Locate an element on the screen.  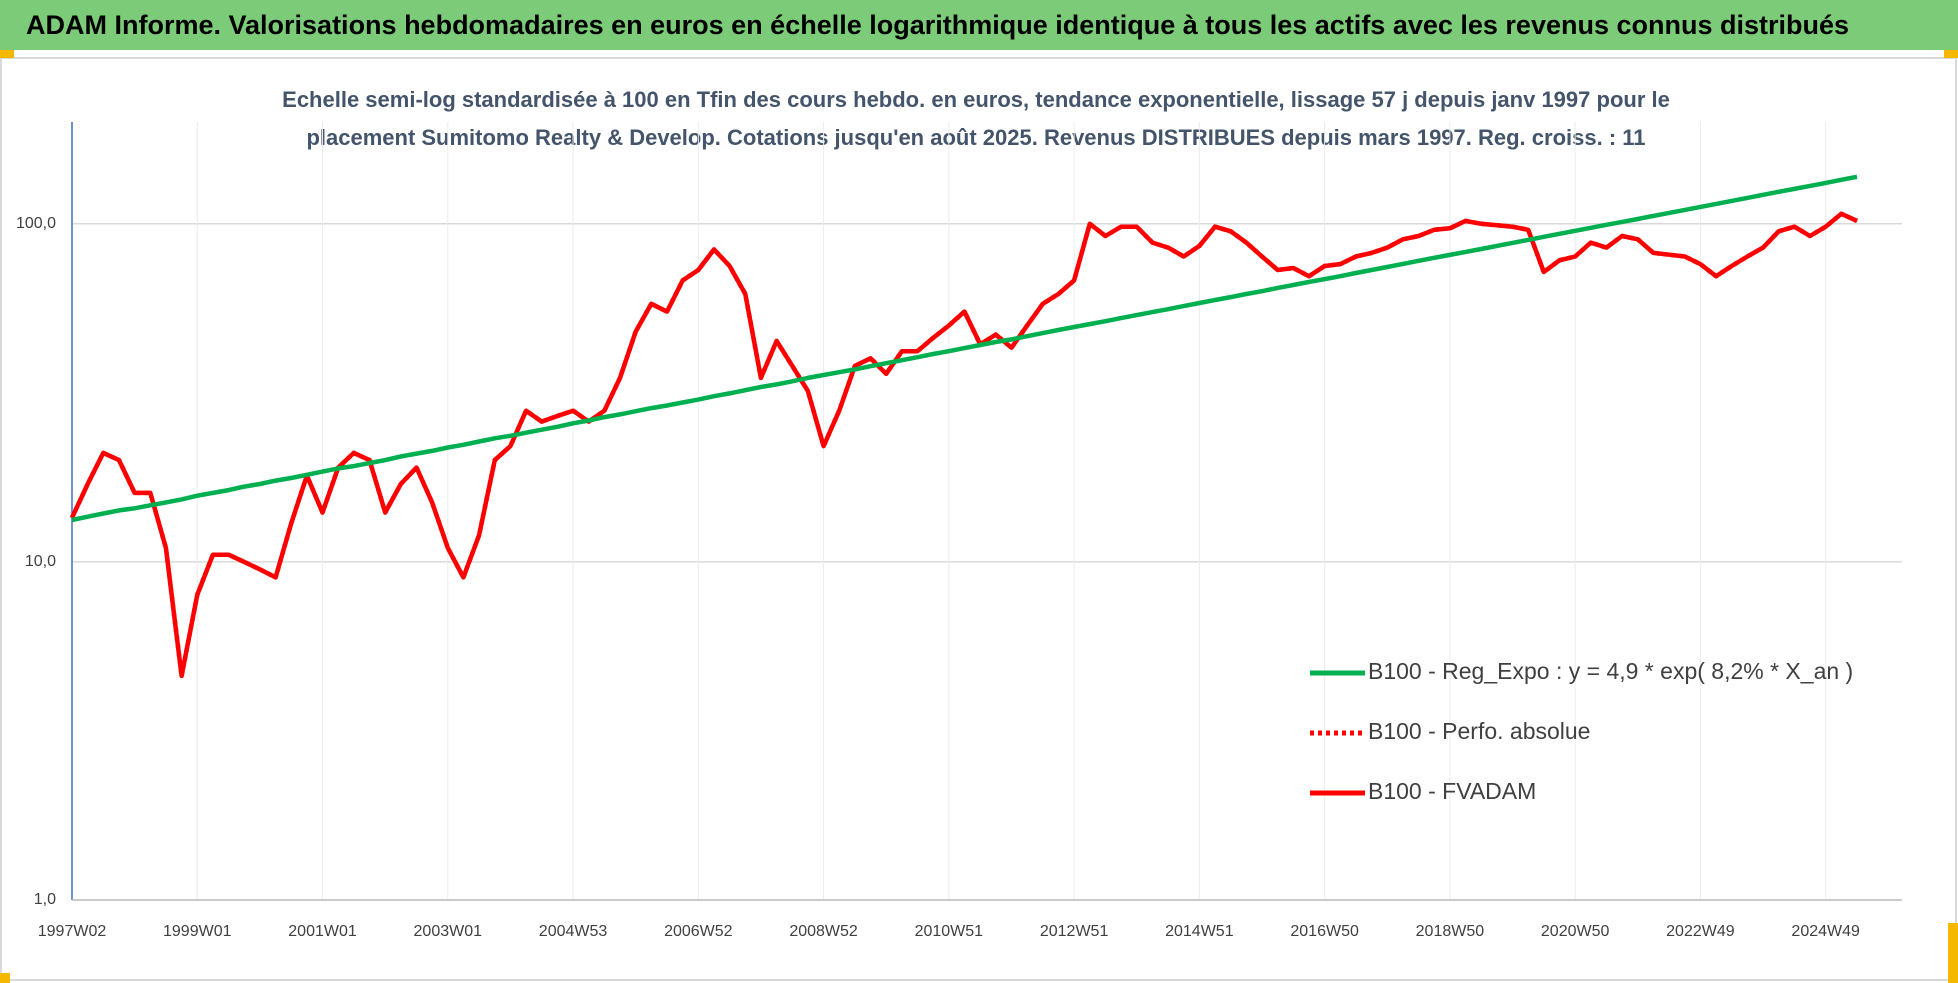
legend-label: B100 - FVADAM is located at coordinates (1452, 791).